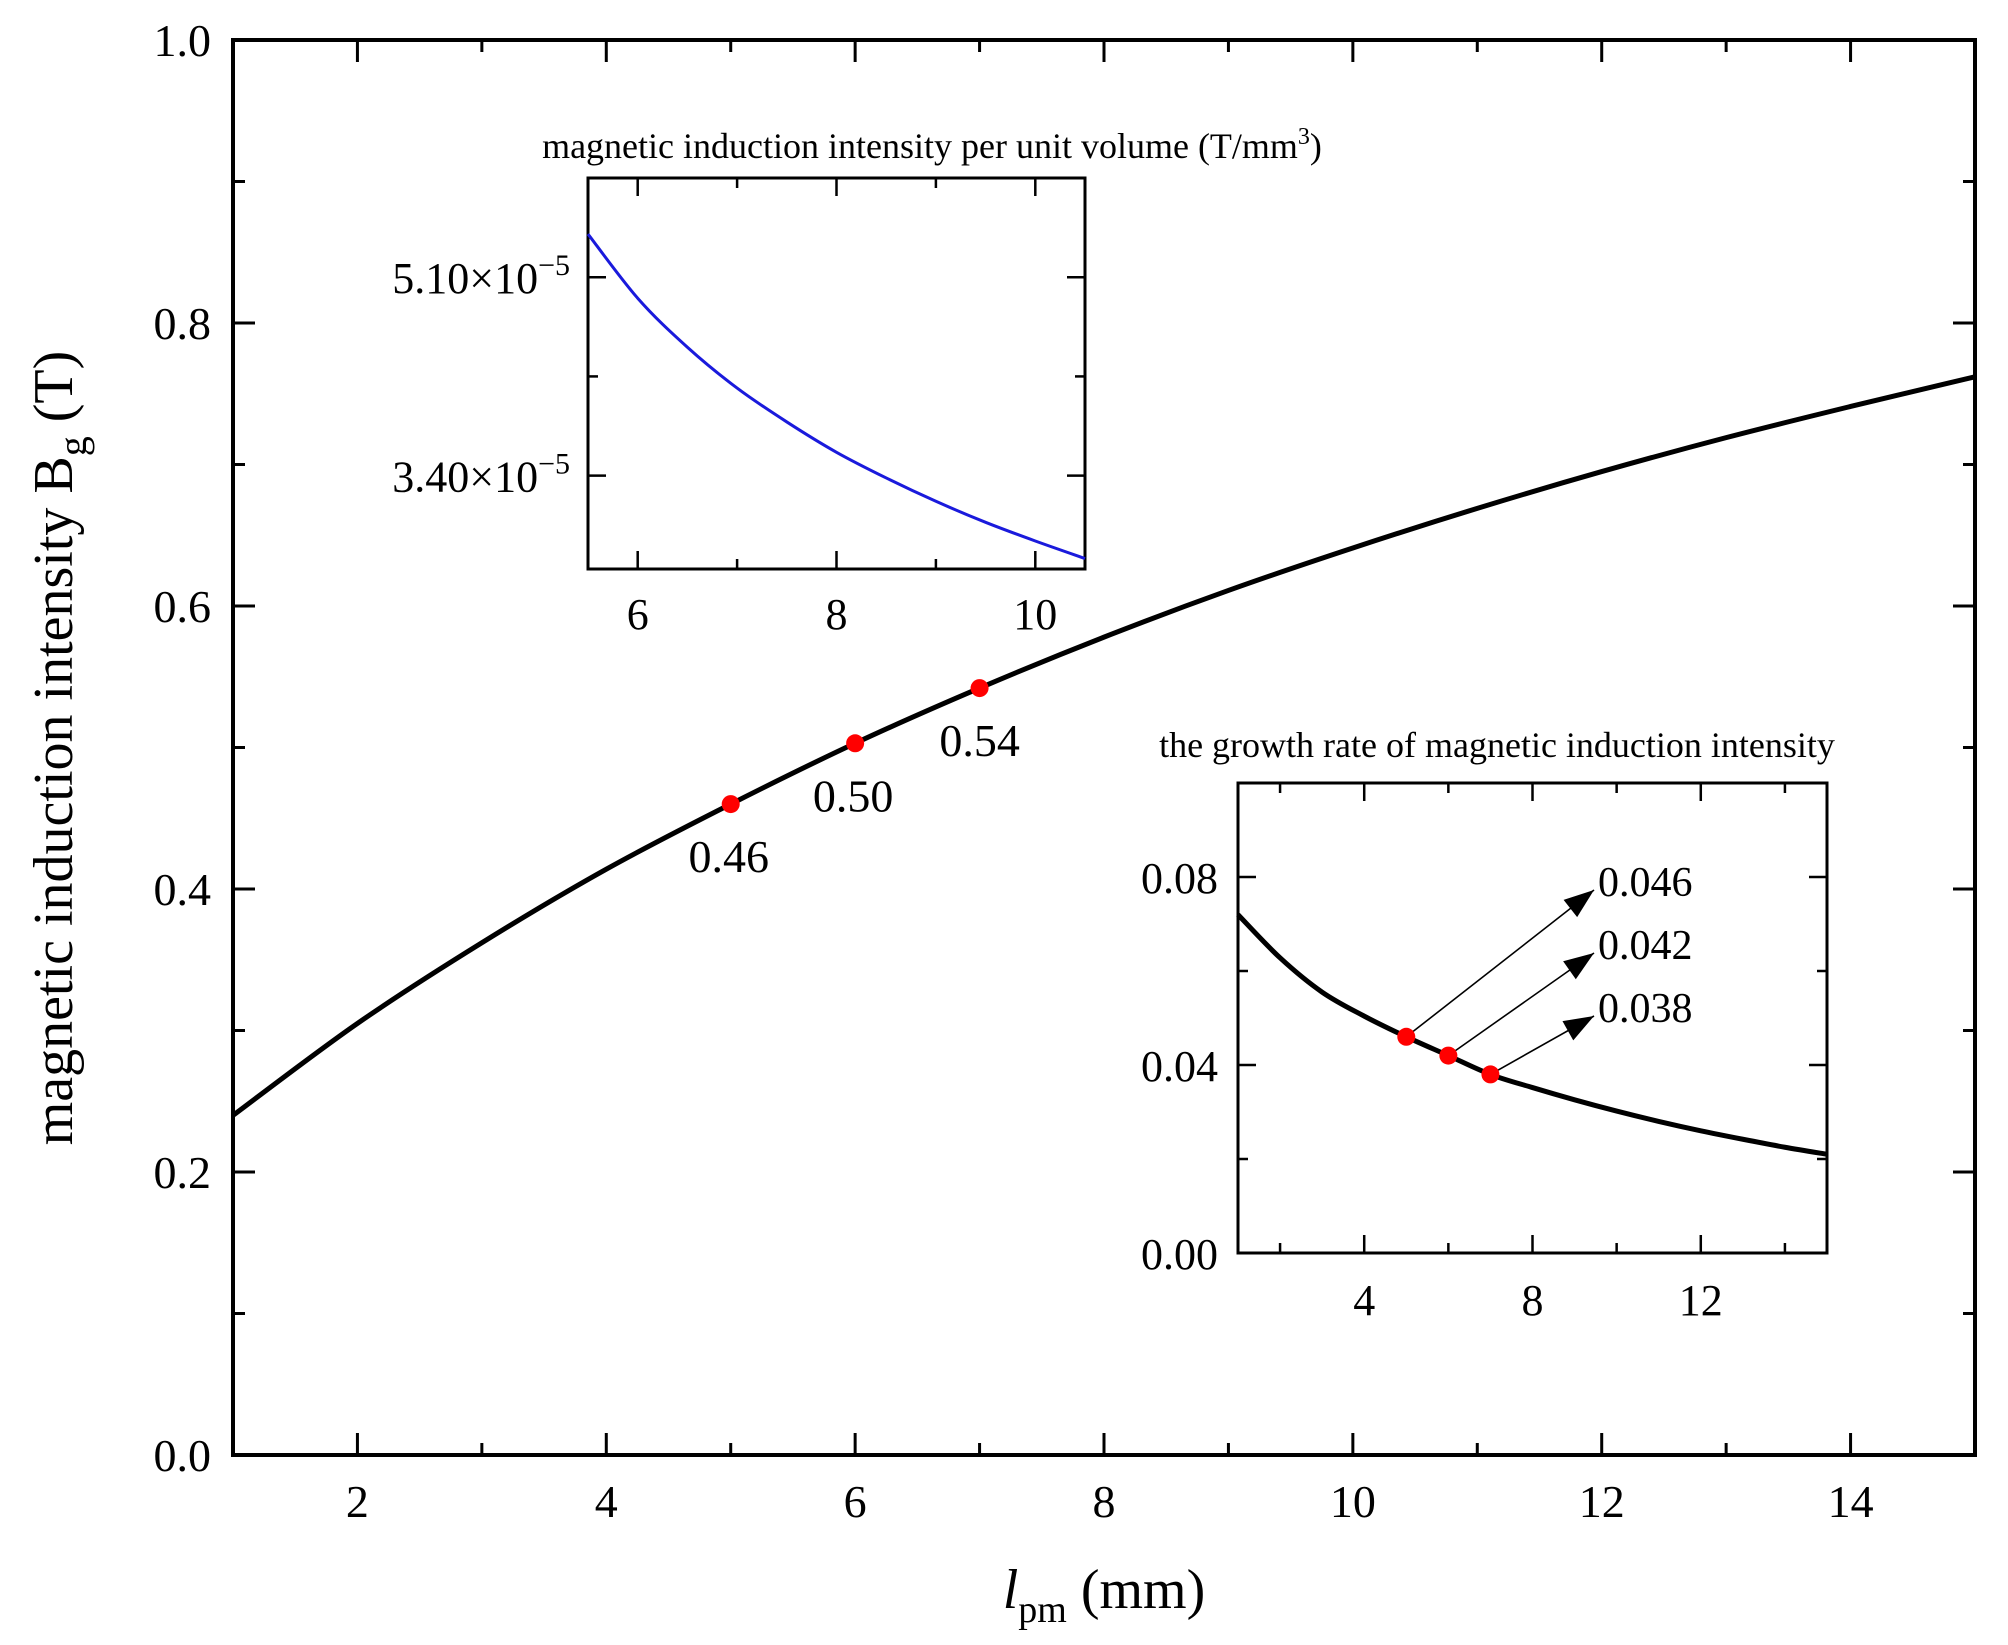 This screenshot has width=2008, height=1645. Describe the element at coordinates (979, 740) in the screenshot. I see `main-marker-label: 0.54` at that location.